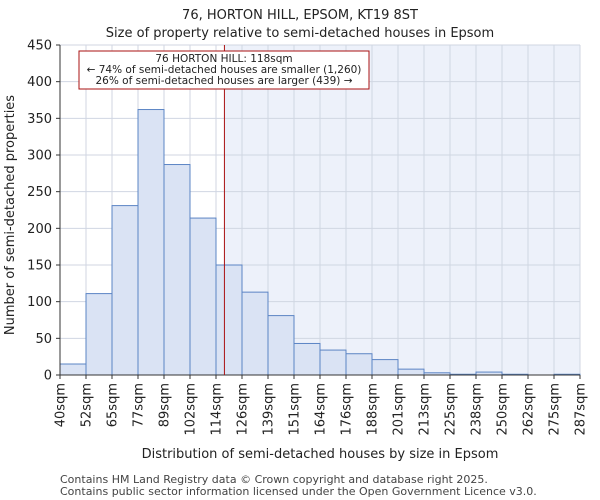 The height and width of the screenshot is (500, 600). Describe the element at coordinates (48, 376) in the screenshot. I see `y-tick-label: 0` at that location.